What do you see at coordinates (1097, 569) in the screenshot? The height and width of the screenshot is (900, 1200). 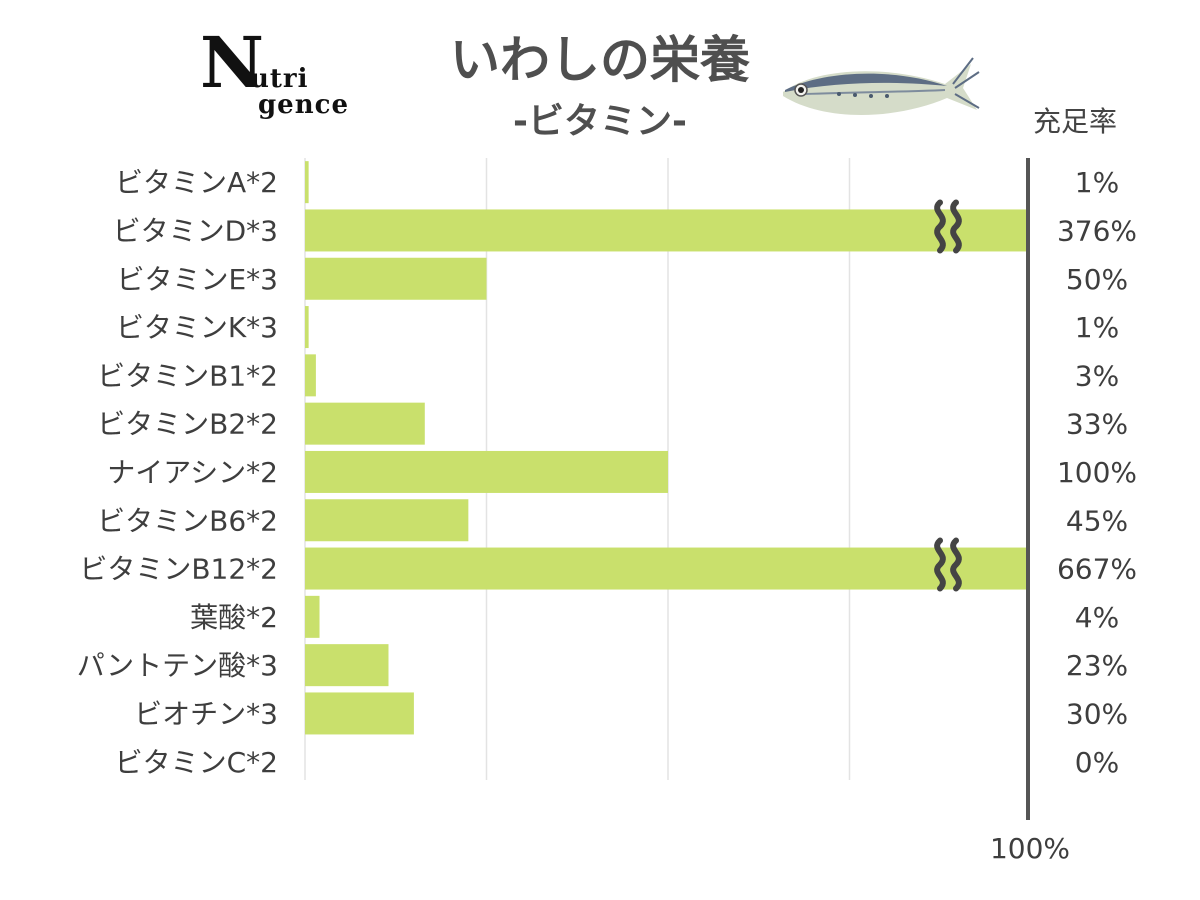 I see `value-label: 667%` at bounding box center [1097, 569].